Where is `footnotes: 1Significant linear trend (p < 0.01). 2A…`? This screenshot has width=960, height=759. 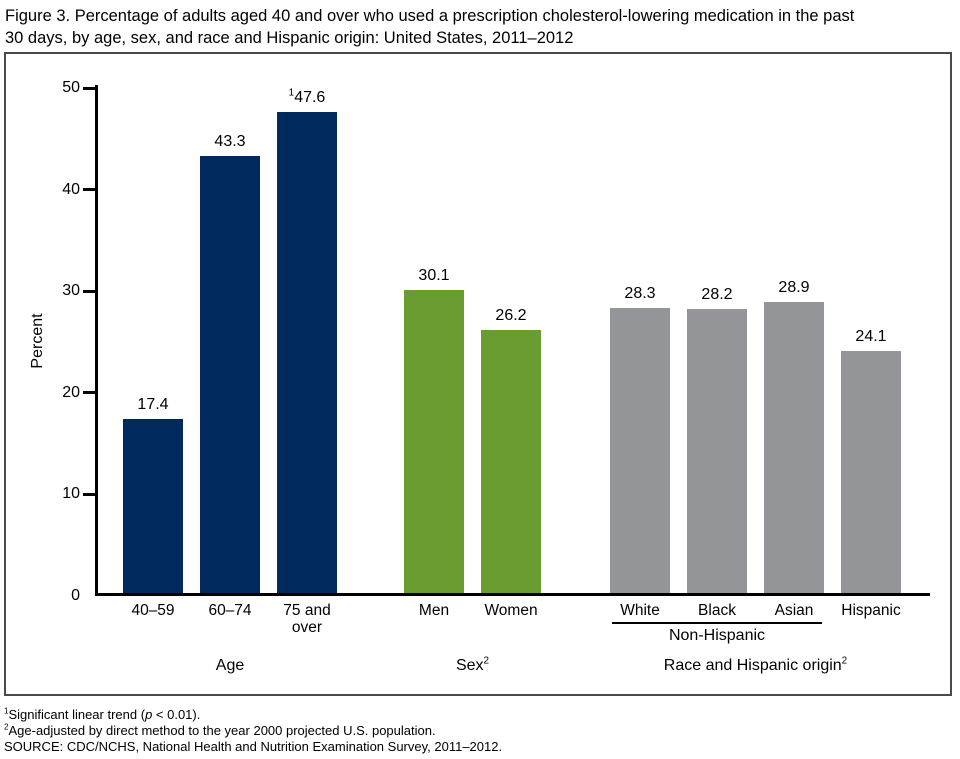
footnotes: 1Significant linear trend (p < 0.01). 2A… is located at coordinates (253, 731).